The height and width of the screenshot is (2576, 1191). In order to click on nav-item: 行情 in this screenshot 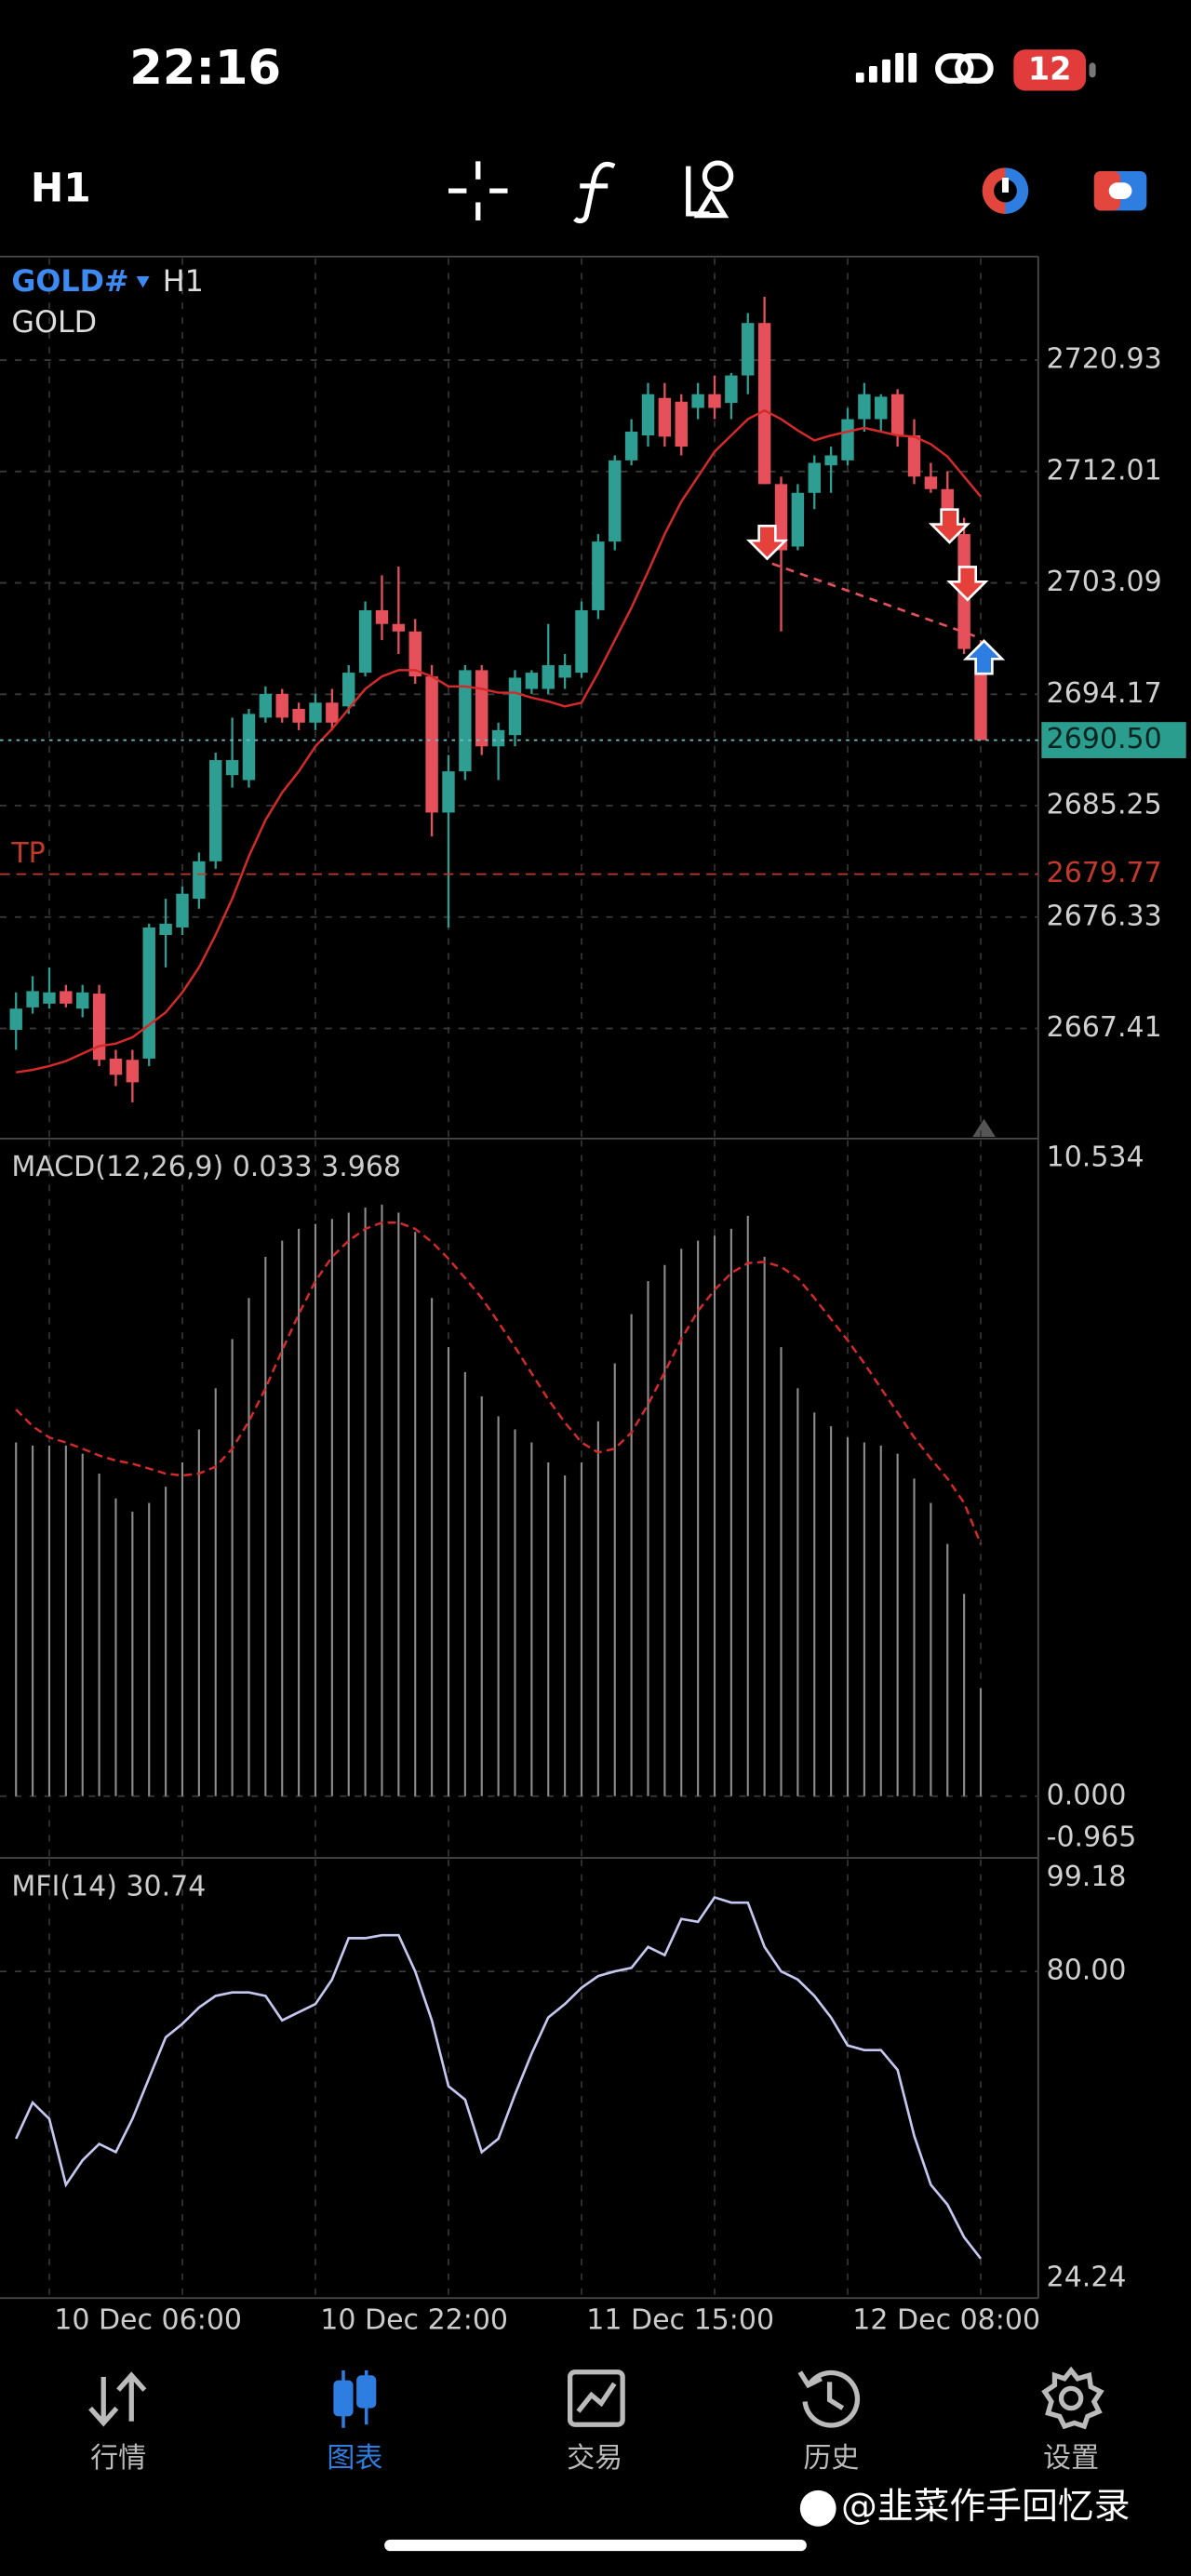, I will do `click(118, 2458)`.